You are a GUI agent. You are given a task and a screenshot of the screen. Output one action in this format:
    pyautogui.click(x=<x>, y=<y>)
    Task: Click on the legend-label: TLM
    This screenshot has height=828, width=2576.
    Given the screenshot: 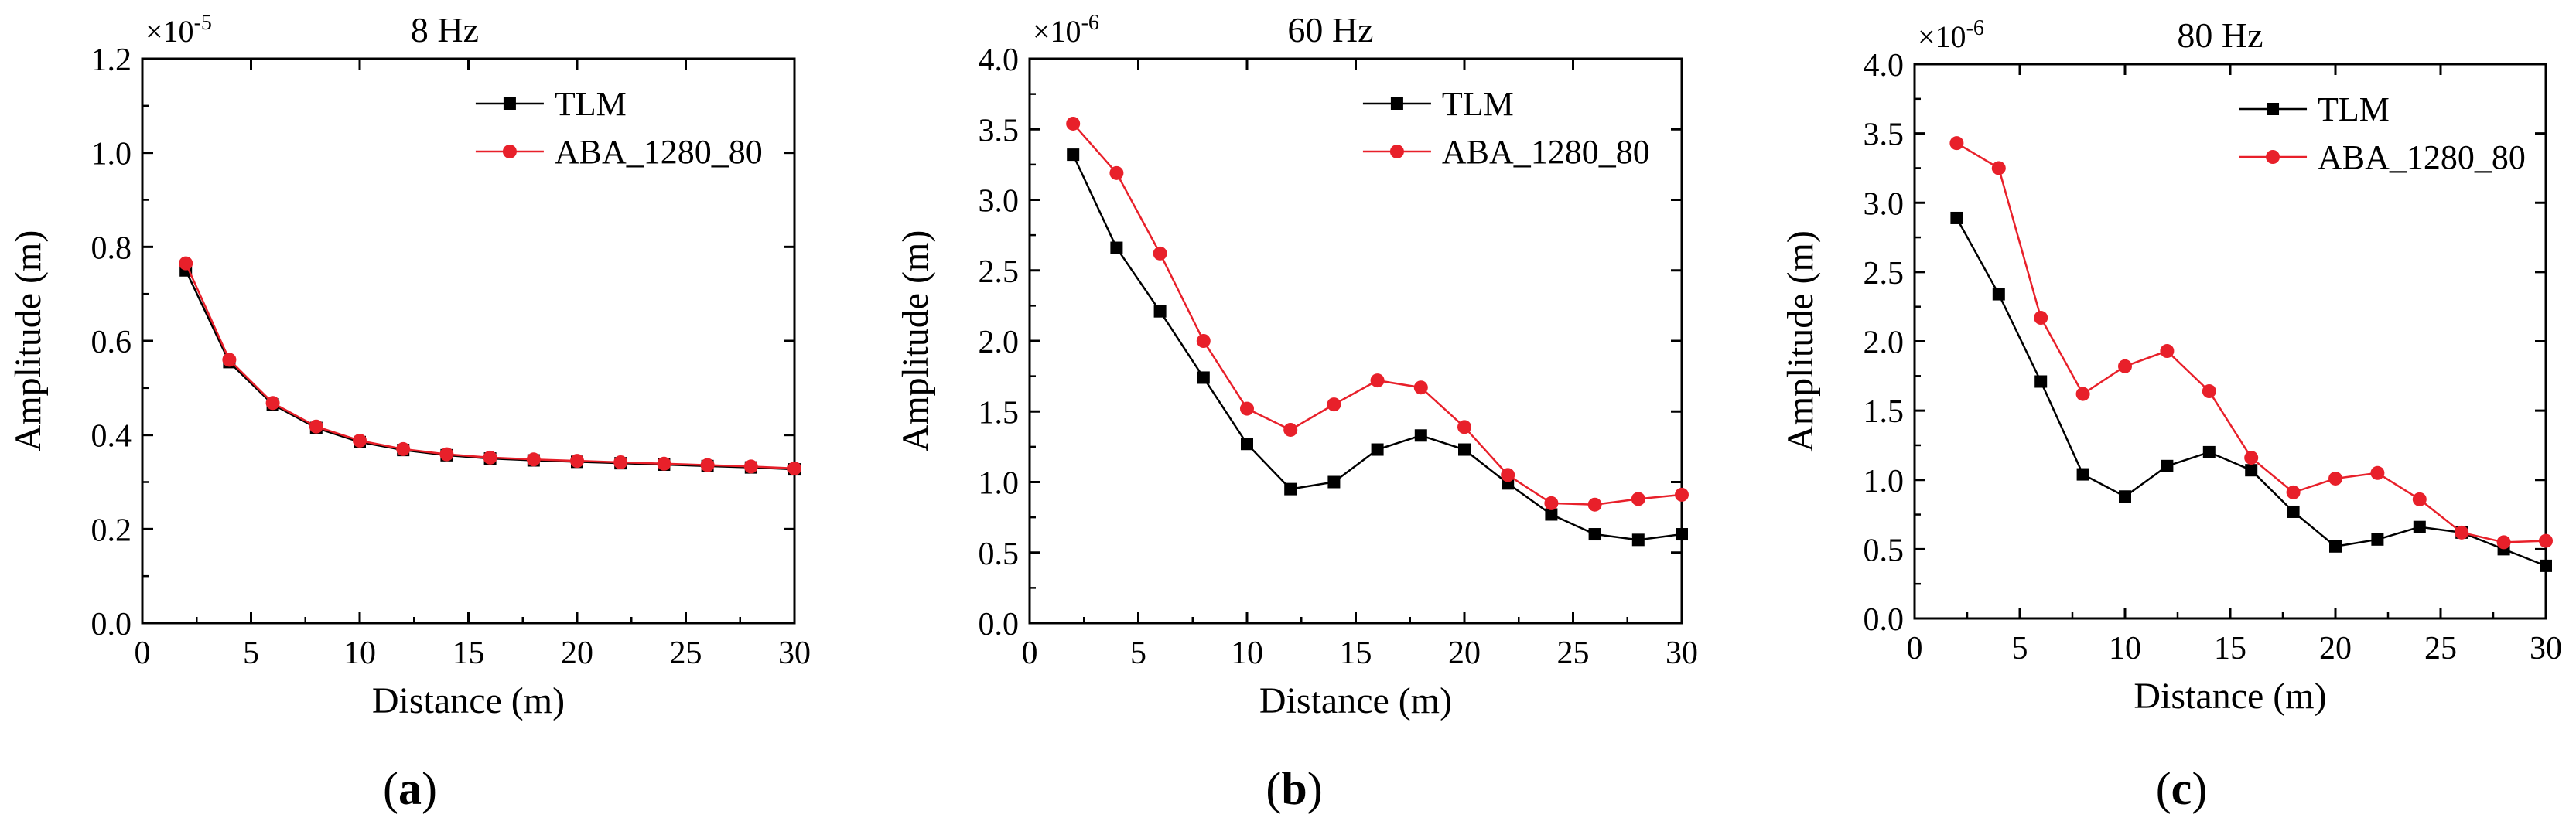 What is the action you would take?
    pyautogui.click(x=1478, y=104)
    